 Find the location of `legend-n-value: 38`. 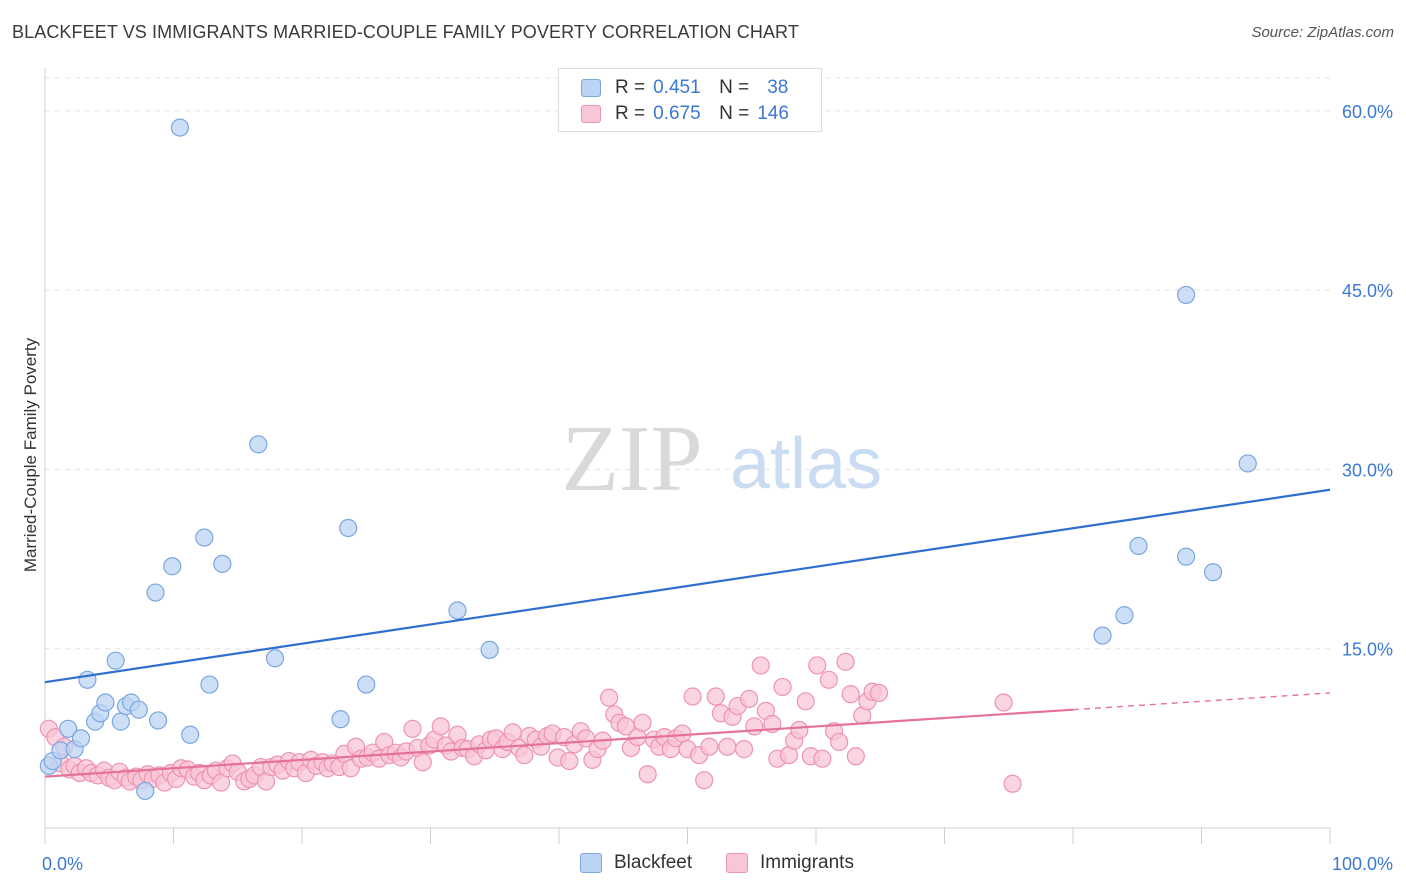

legend-n-value: 38 is located at coordinates (778, 87).